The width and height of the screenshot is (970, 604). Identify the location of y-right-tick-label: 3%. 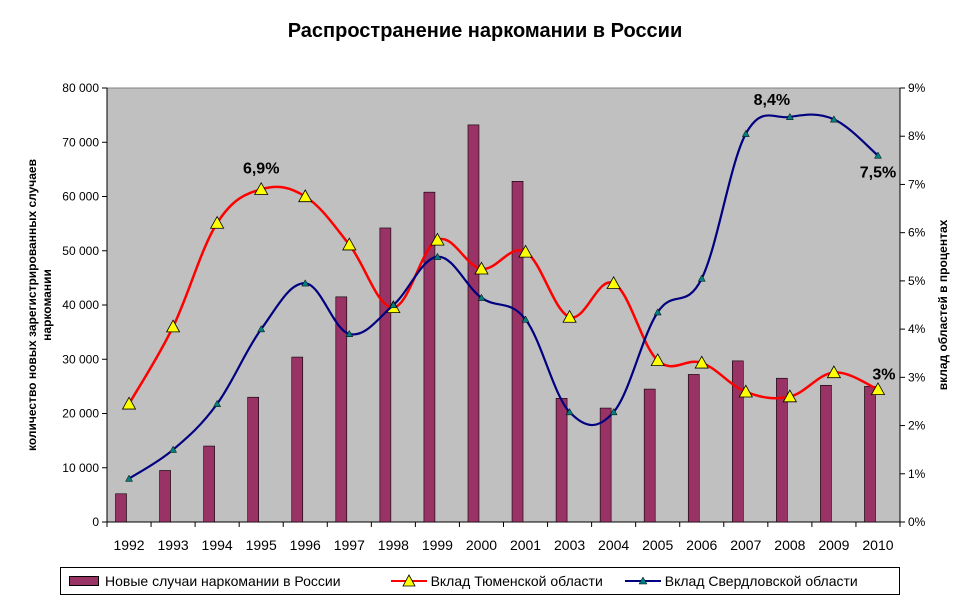
(917, 377).